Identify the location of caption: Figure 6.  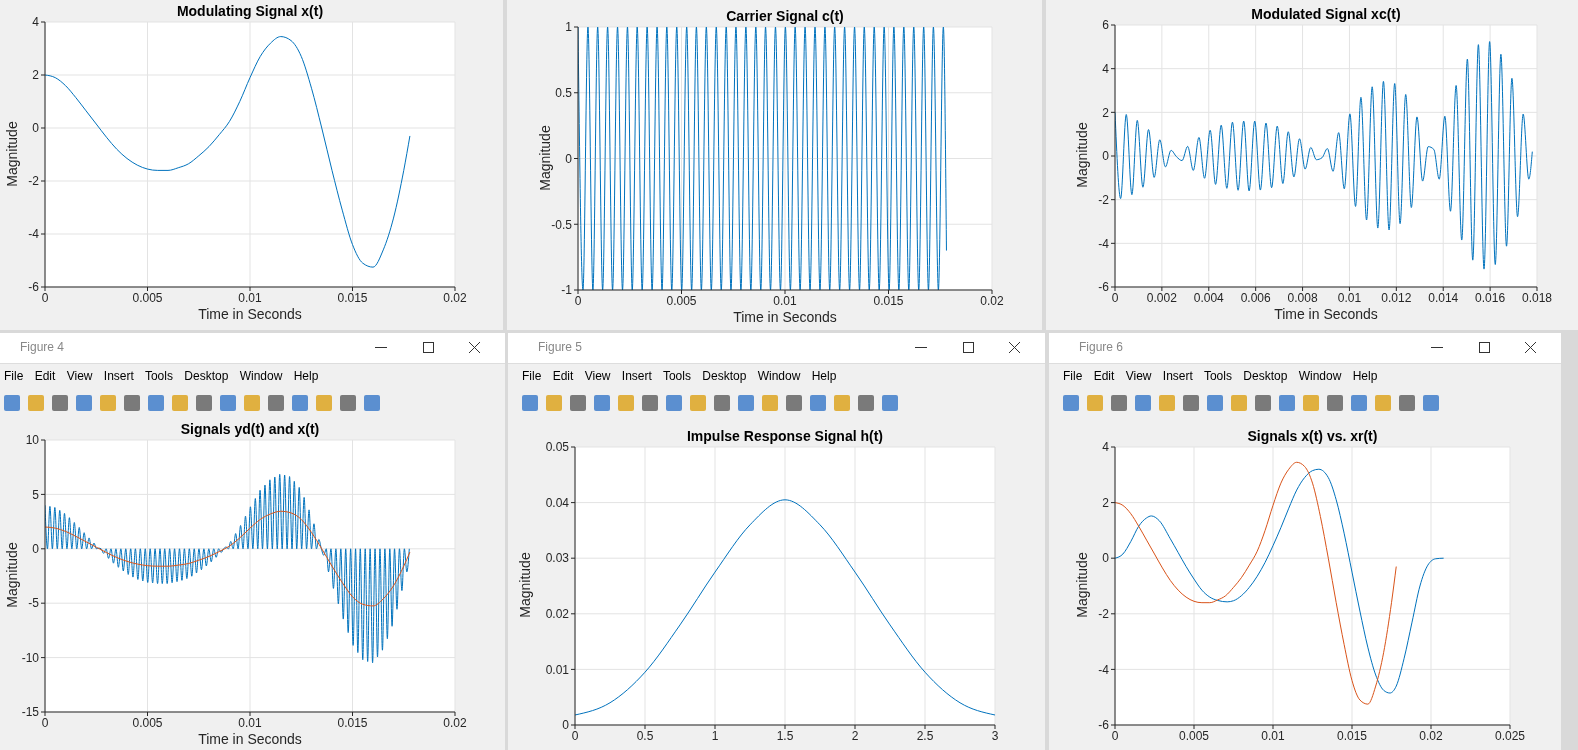
(1101, 347).